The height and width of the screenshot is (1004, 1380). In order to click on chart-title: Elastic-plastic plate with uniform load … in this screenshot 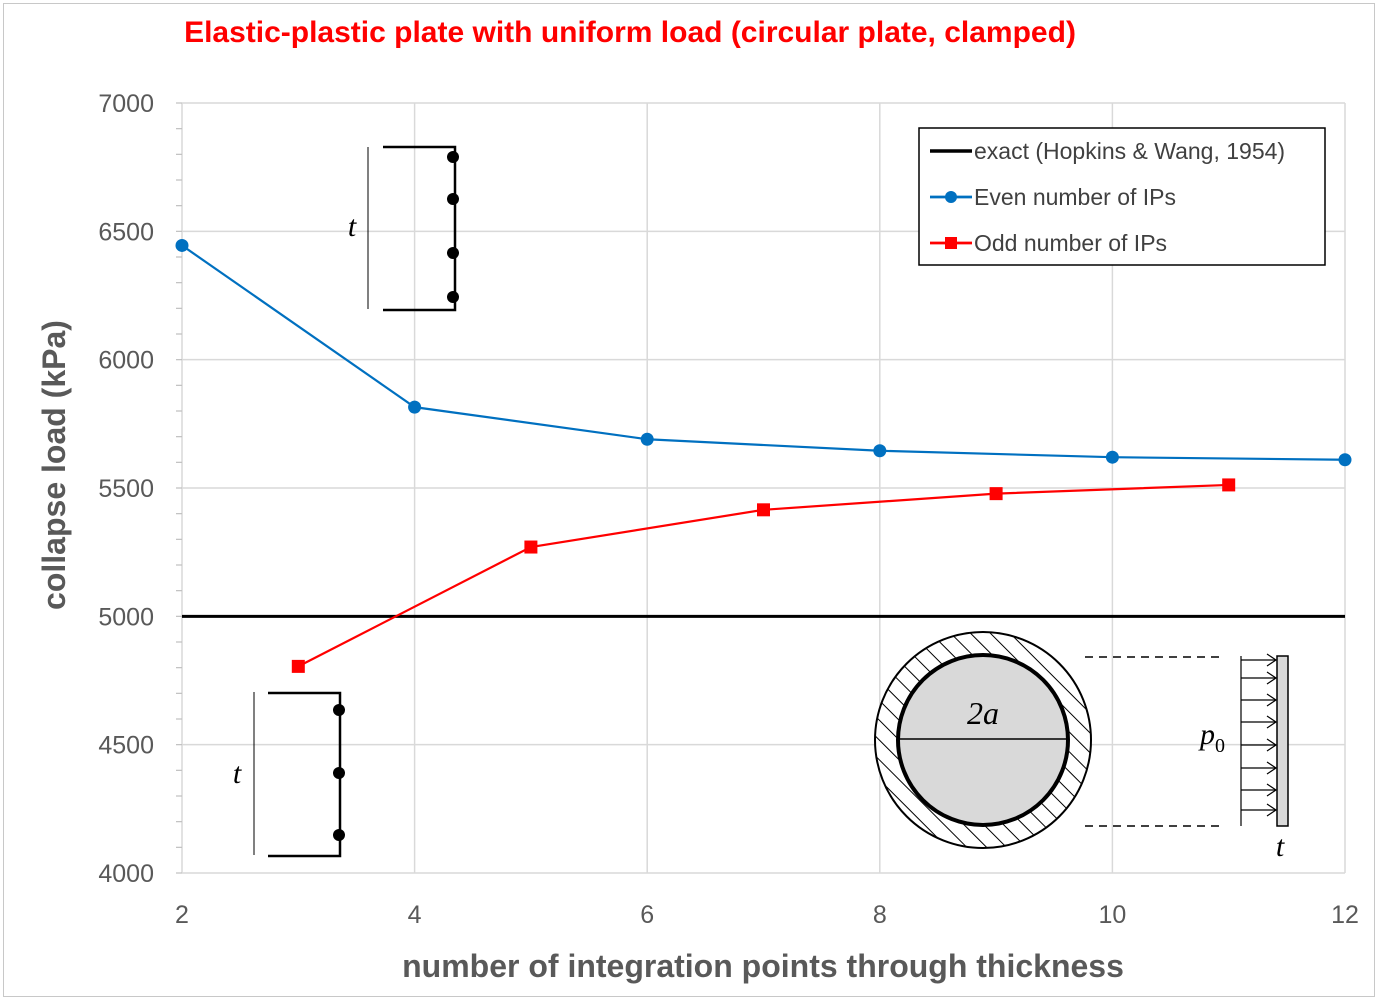, I will do `click(630, 32)`.